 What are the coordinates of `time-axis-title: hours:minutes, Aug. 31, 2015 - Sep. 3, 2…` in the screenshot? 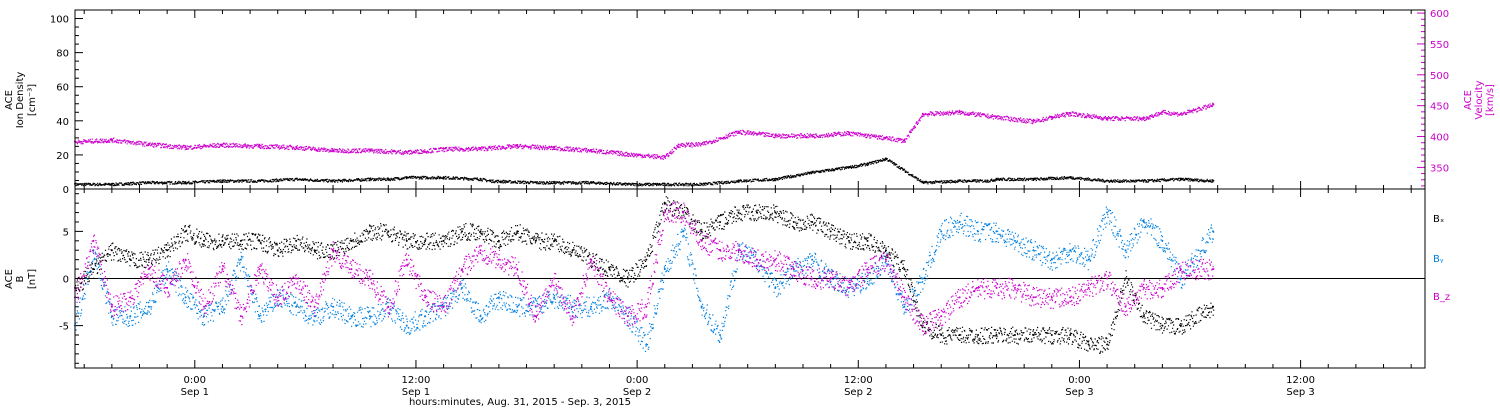 It's located at (520, 402).